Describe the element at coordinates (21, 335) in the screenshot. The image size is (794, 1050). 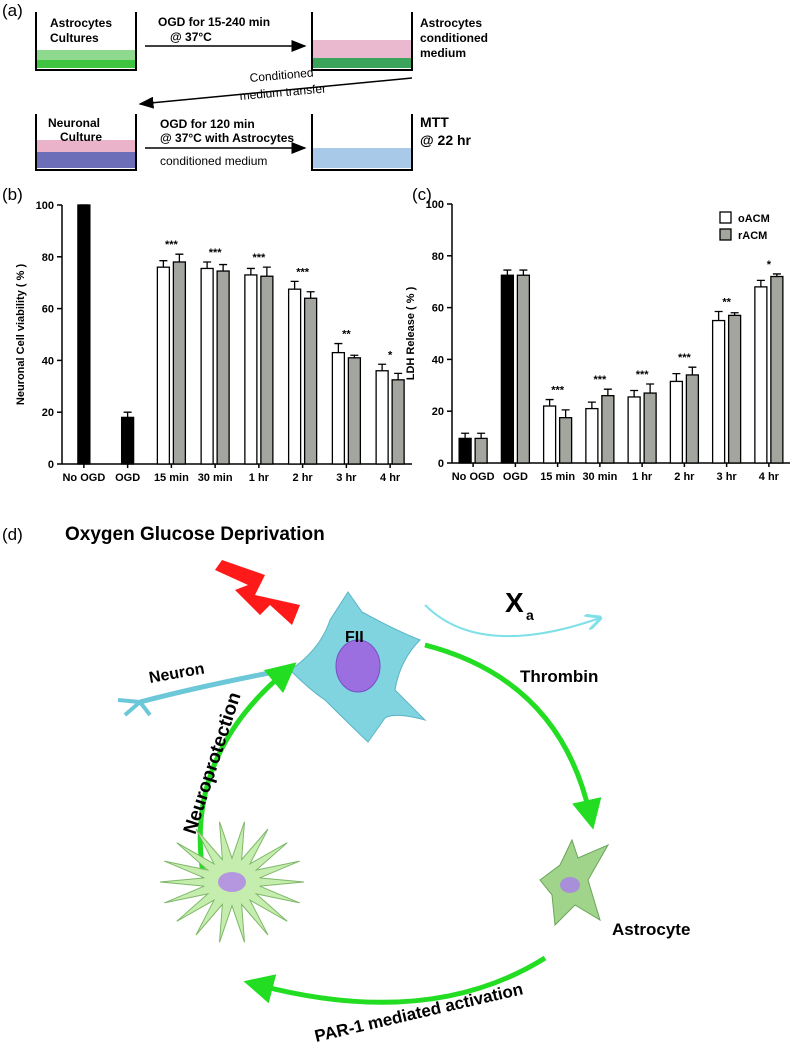
I see `y-axis-label: Neuronal Cell viability ( % )` at that location.